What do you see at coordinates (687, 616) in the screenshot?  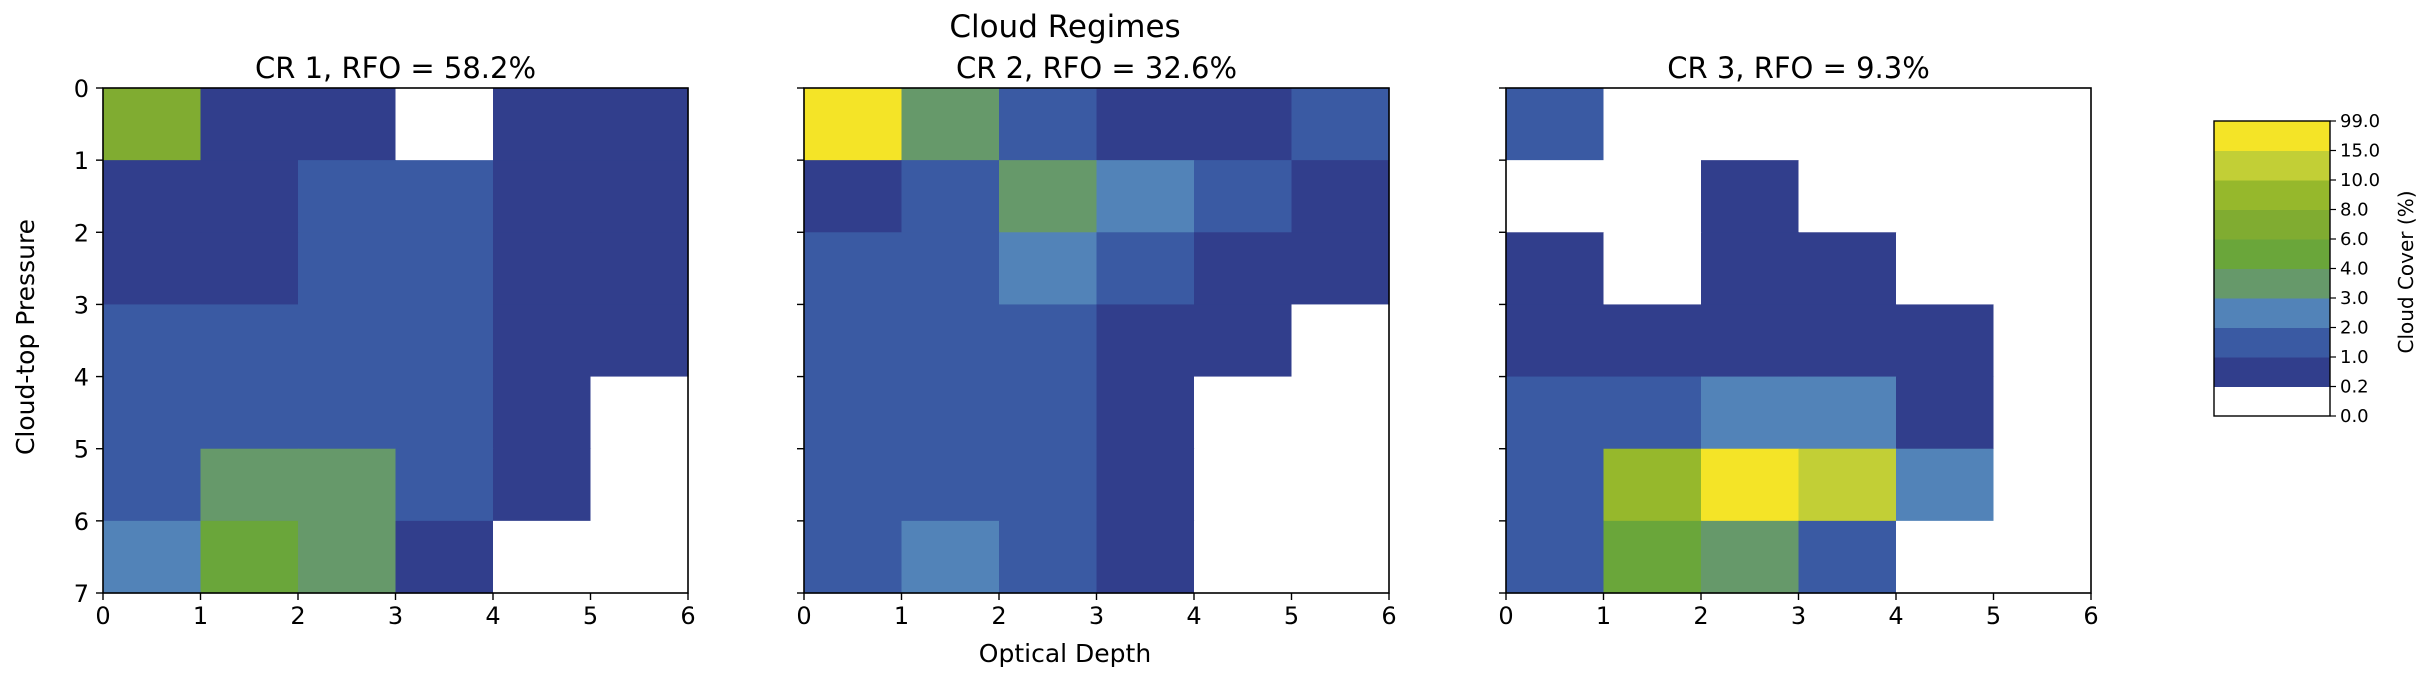 I see `x-tick-label: 6` at bounding box center [687, 616].